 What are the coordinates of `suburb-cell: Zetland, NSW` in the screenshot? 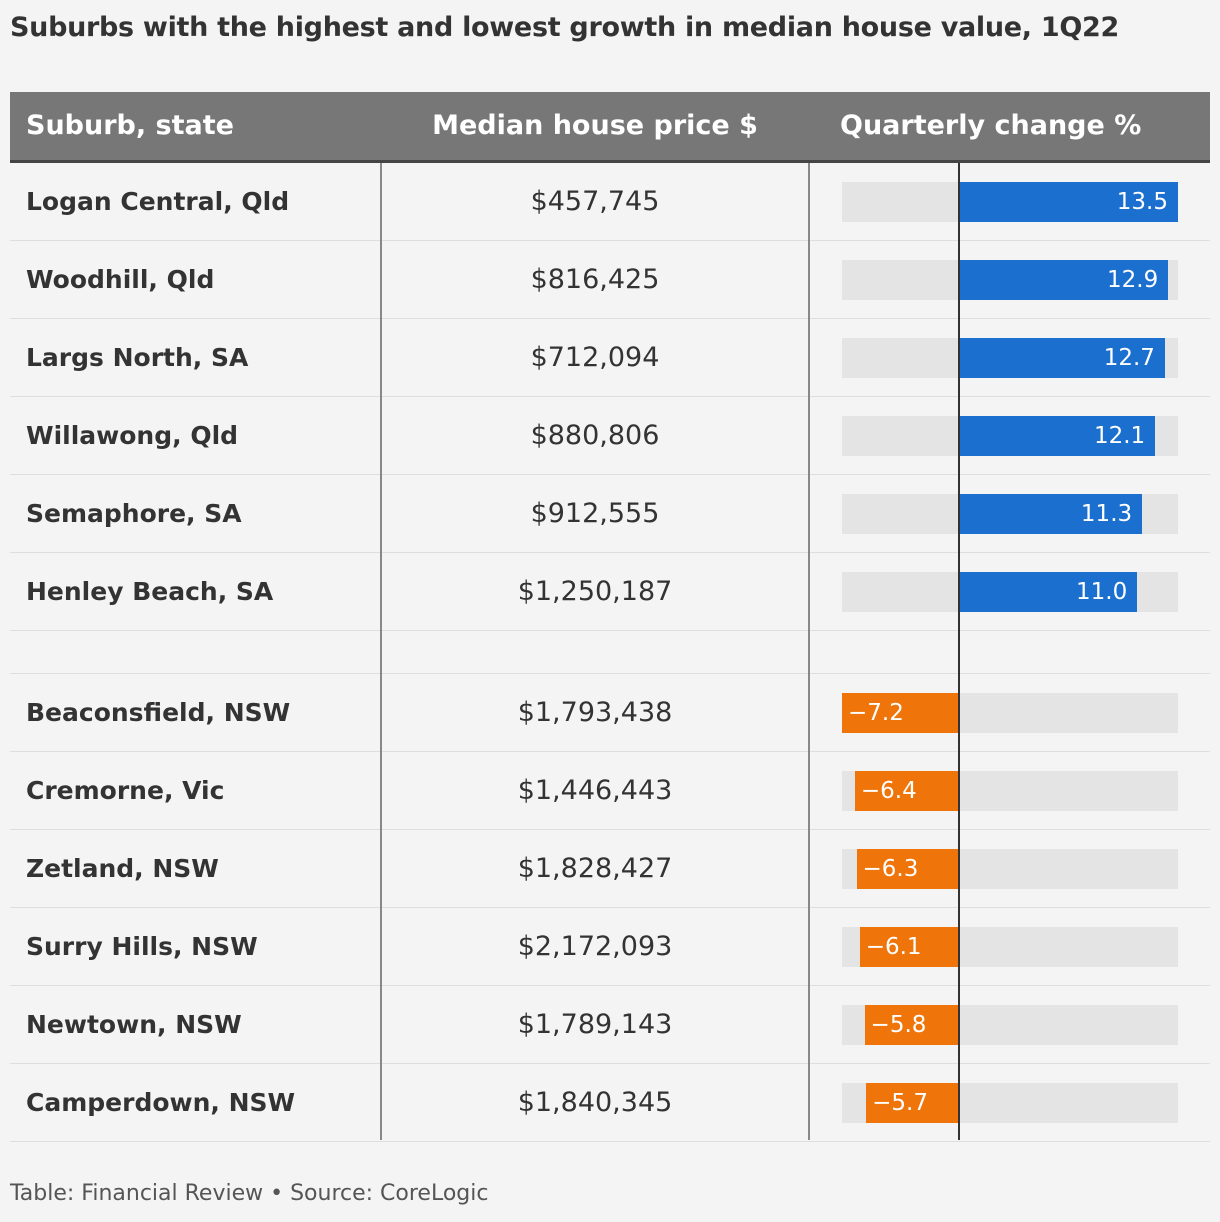 It's located at (122, 868).